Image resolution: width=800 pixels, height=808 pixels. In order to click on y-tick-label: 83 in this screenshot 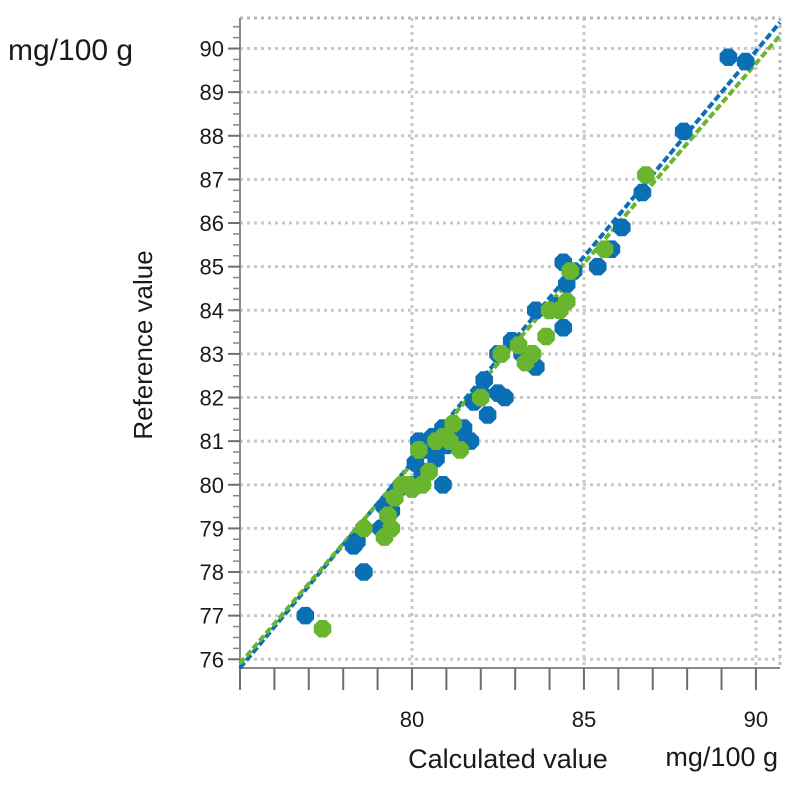, I will do `click(212, 354)`.